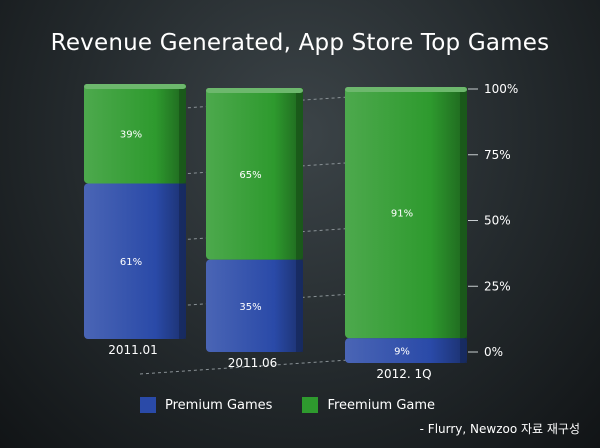 Image resolution: width=600 pixels, height=448 pixels. Describe the element at coordinates (250, 307) in the screenshot. I see `data-label-2011-06-premium: 35%` at that location.